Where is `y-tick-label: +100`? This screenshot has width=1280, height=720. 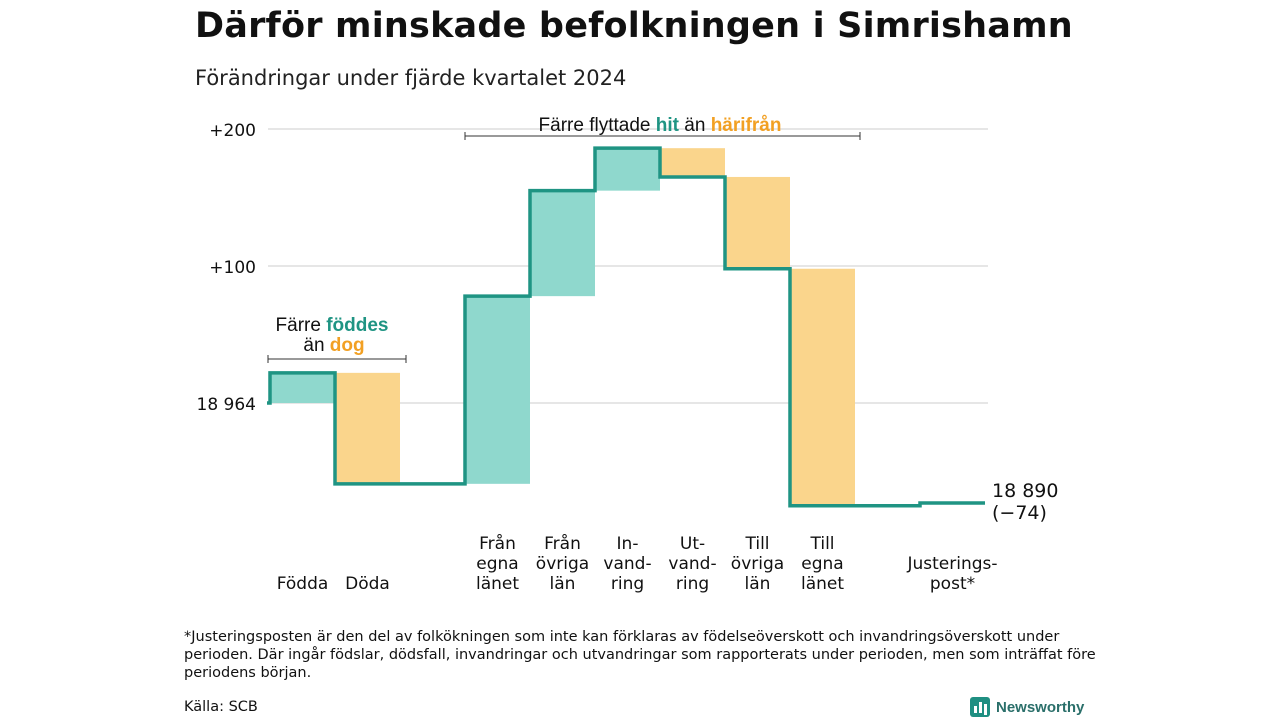 y-tick-label: +100 is located at coordinates (232, 268).